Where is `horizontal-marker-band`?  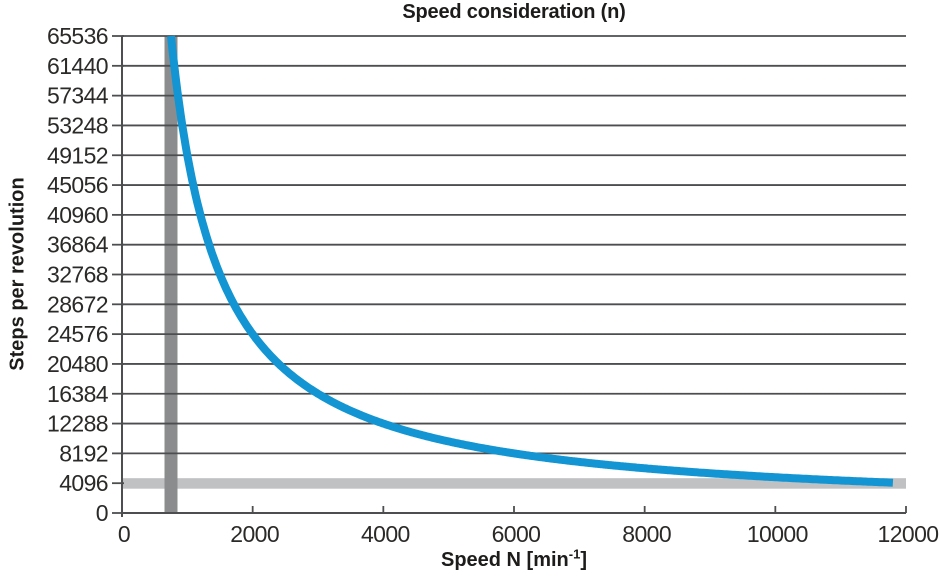 horizontal-marker-band is located at coordinates (514, 483).